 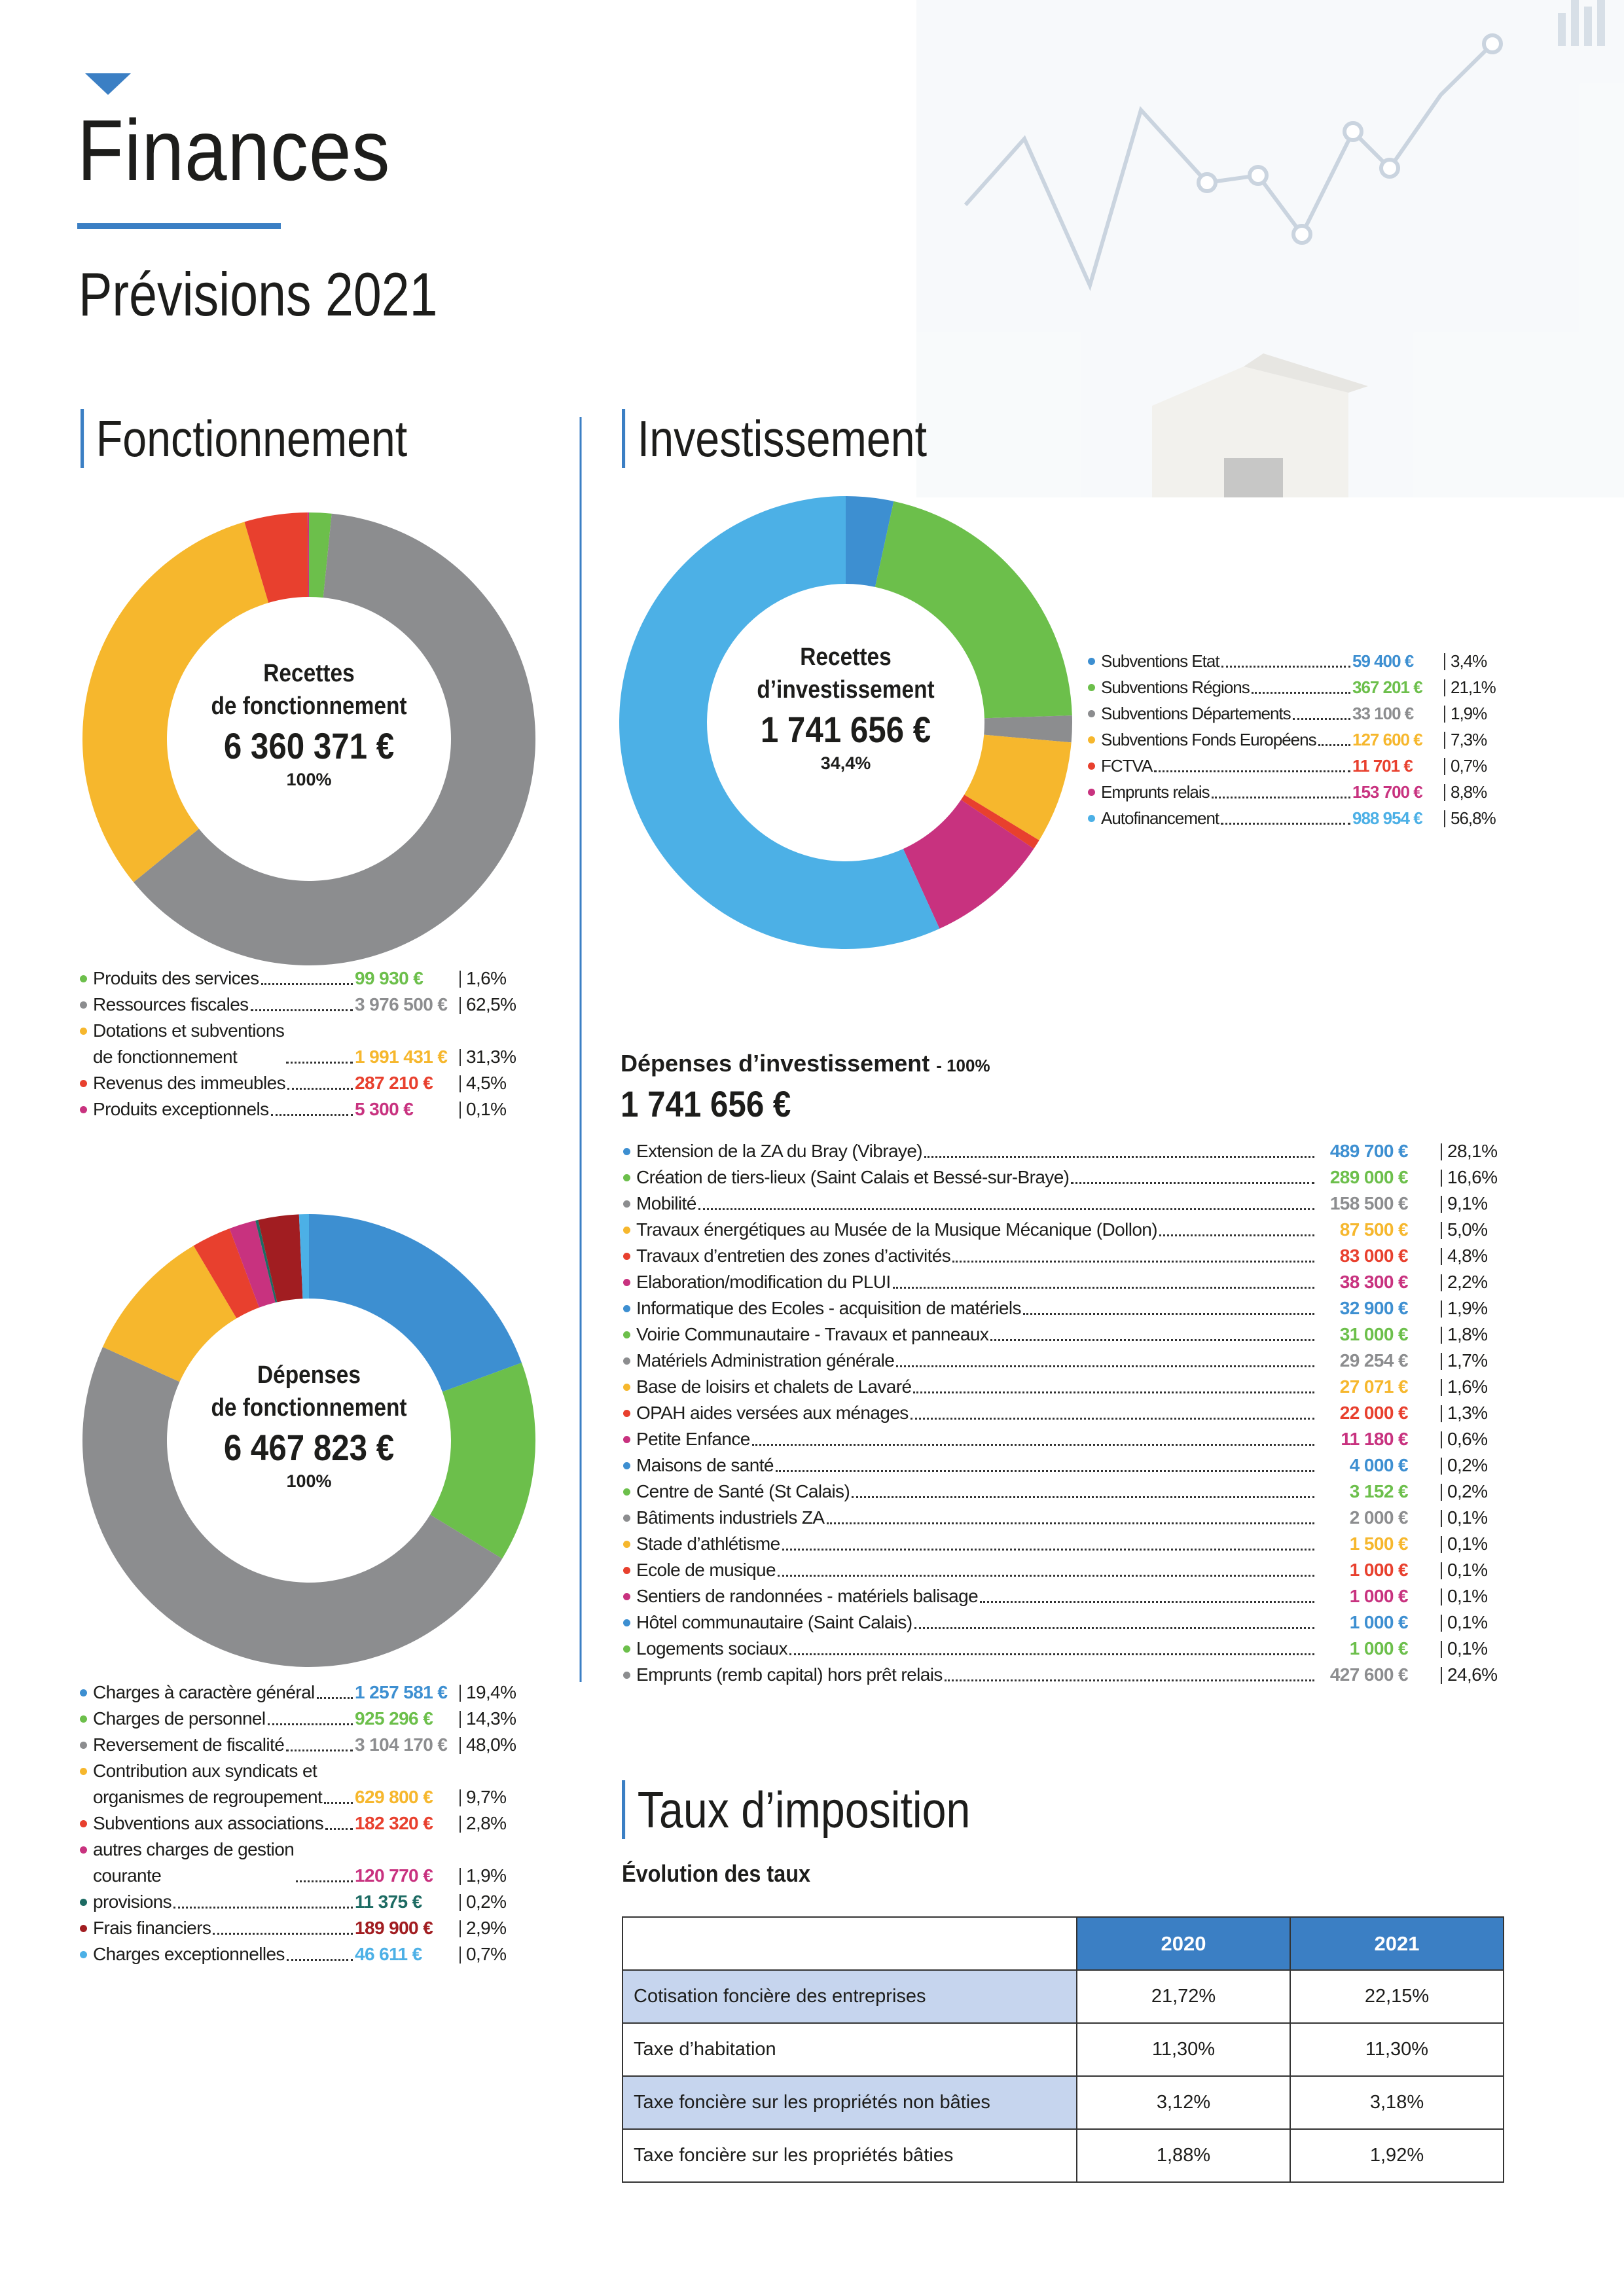 I want to click on legend-label: Charges exceptionnelles, so click(x=189, y=1954).